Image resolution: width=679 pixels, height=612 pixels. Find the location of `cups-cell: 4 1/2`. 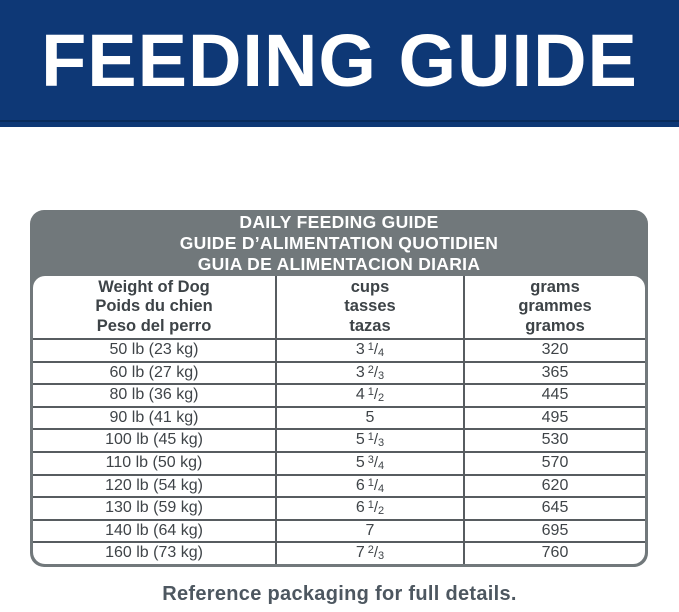

cups-cell: 4 1/2 is located at coordinates (369, 395).